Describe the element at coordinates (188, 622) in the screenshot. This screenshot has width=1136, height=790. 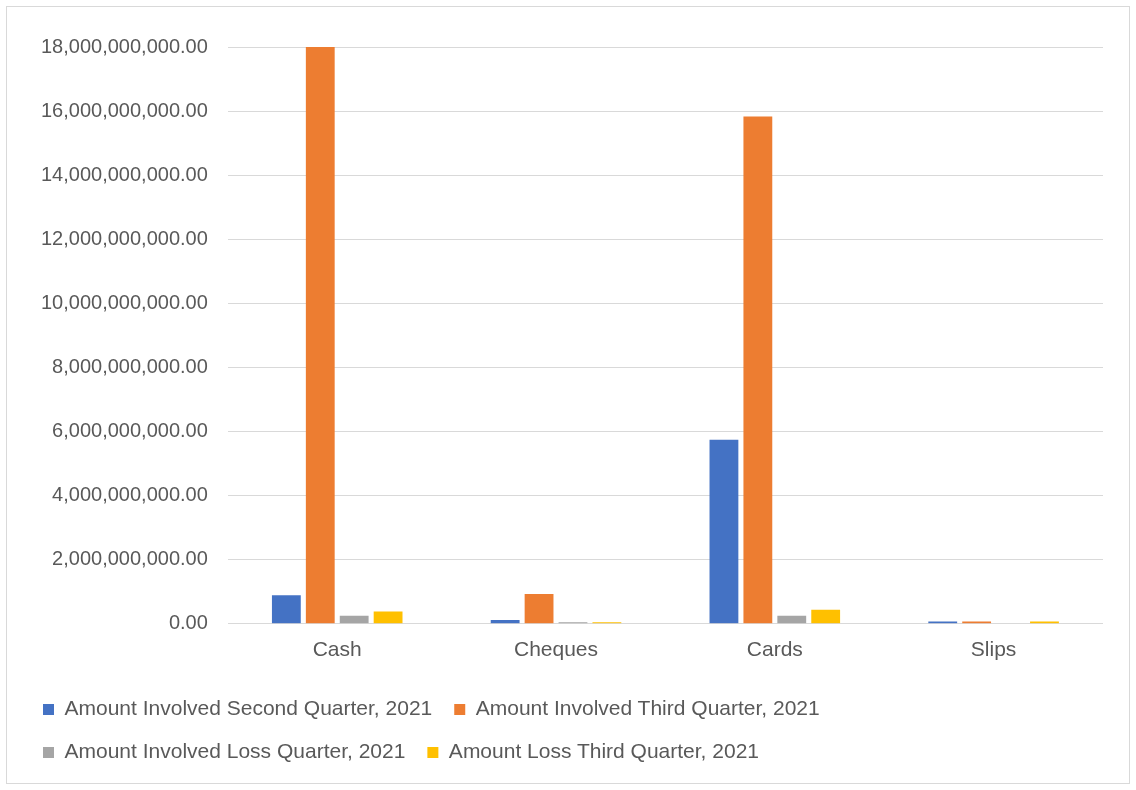
I see `y-tick-label: 0.00` at that location.